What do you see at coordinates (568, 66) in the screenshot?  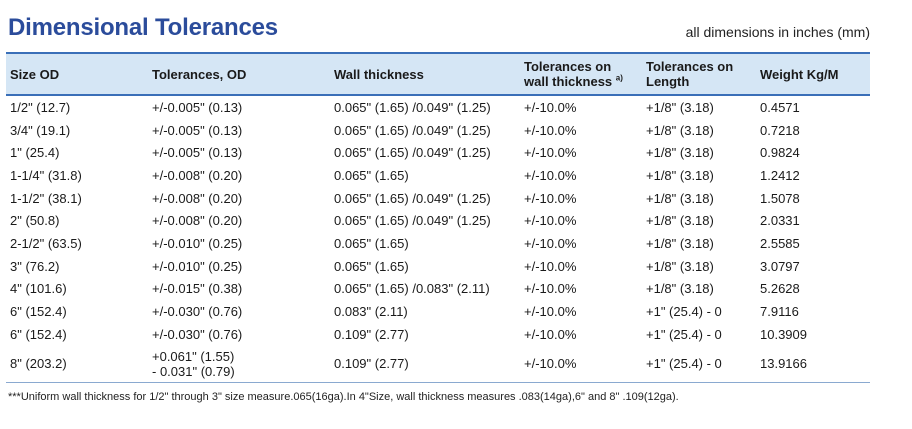 I see `col-tolerances-wall-line1: Tolerances on` at bounding box center [568, 66].